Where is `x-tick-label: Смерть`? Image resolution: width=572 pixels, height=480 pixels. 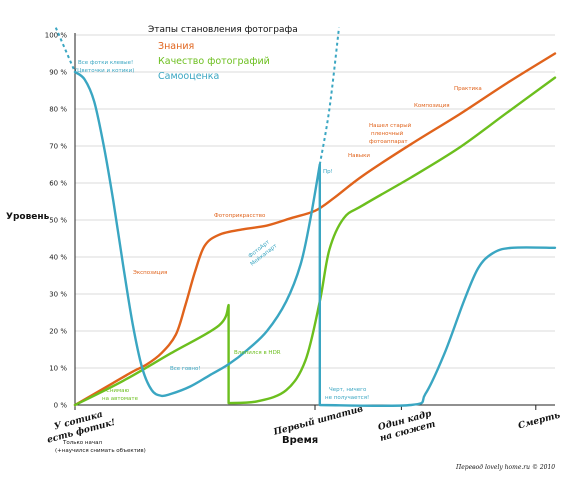 x-tick-label: Смерть is located at coordinates (539, 421).